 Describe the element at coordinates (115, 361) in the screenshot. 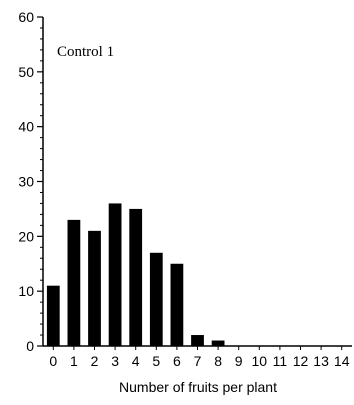

I see `x-tick-label: 3` at that location.